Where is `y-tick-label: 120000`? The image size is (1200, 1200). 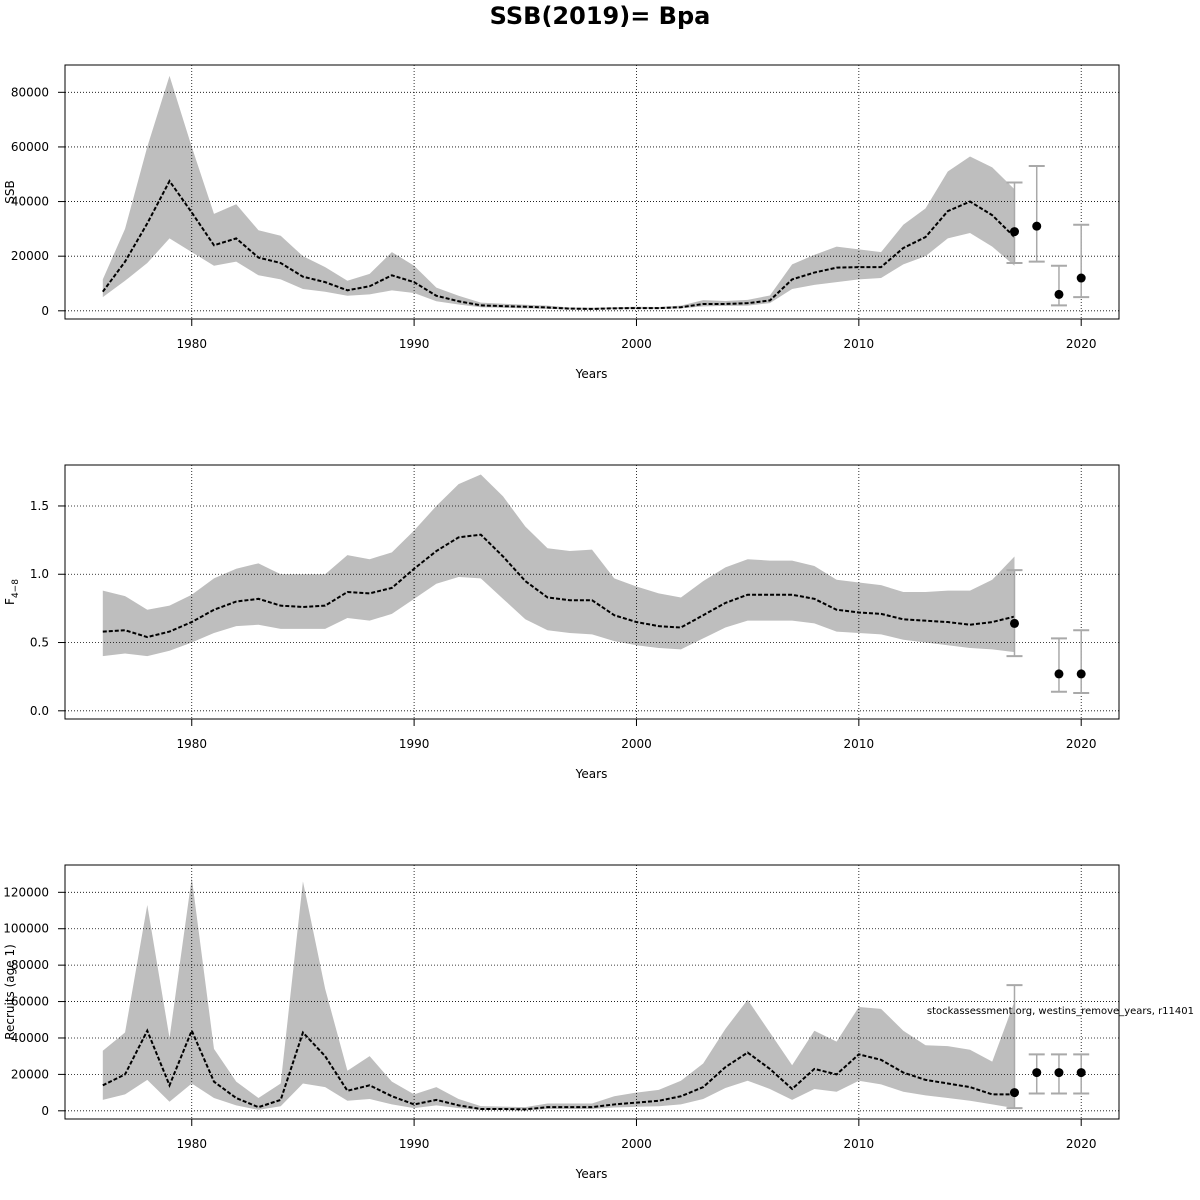 y-tick-label: 120000 is located at coordinates (26, 892).